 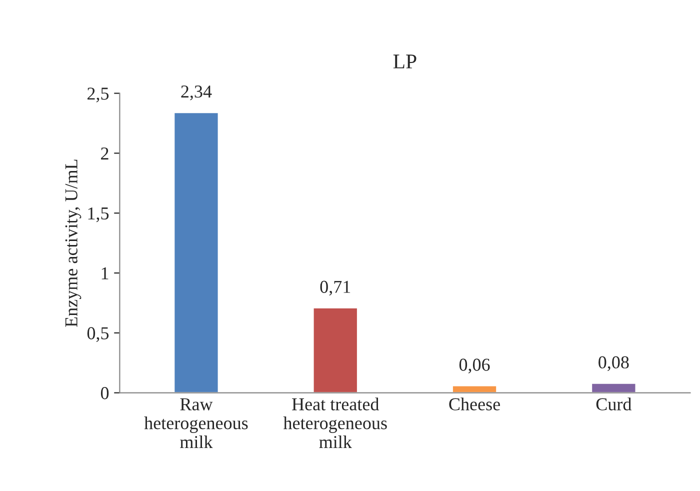 What do you see at coordinates (104, 393) in the screenshot?
I see `y-tick-label: 0` at bounding box center [104, 393].